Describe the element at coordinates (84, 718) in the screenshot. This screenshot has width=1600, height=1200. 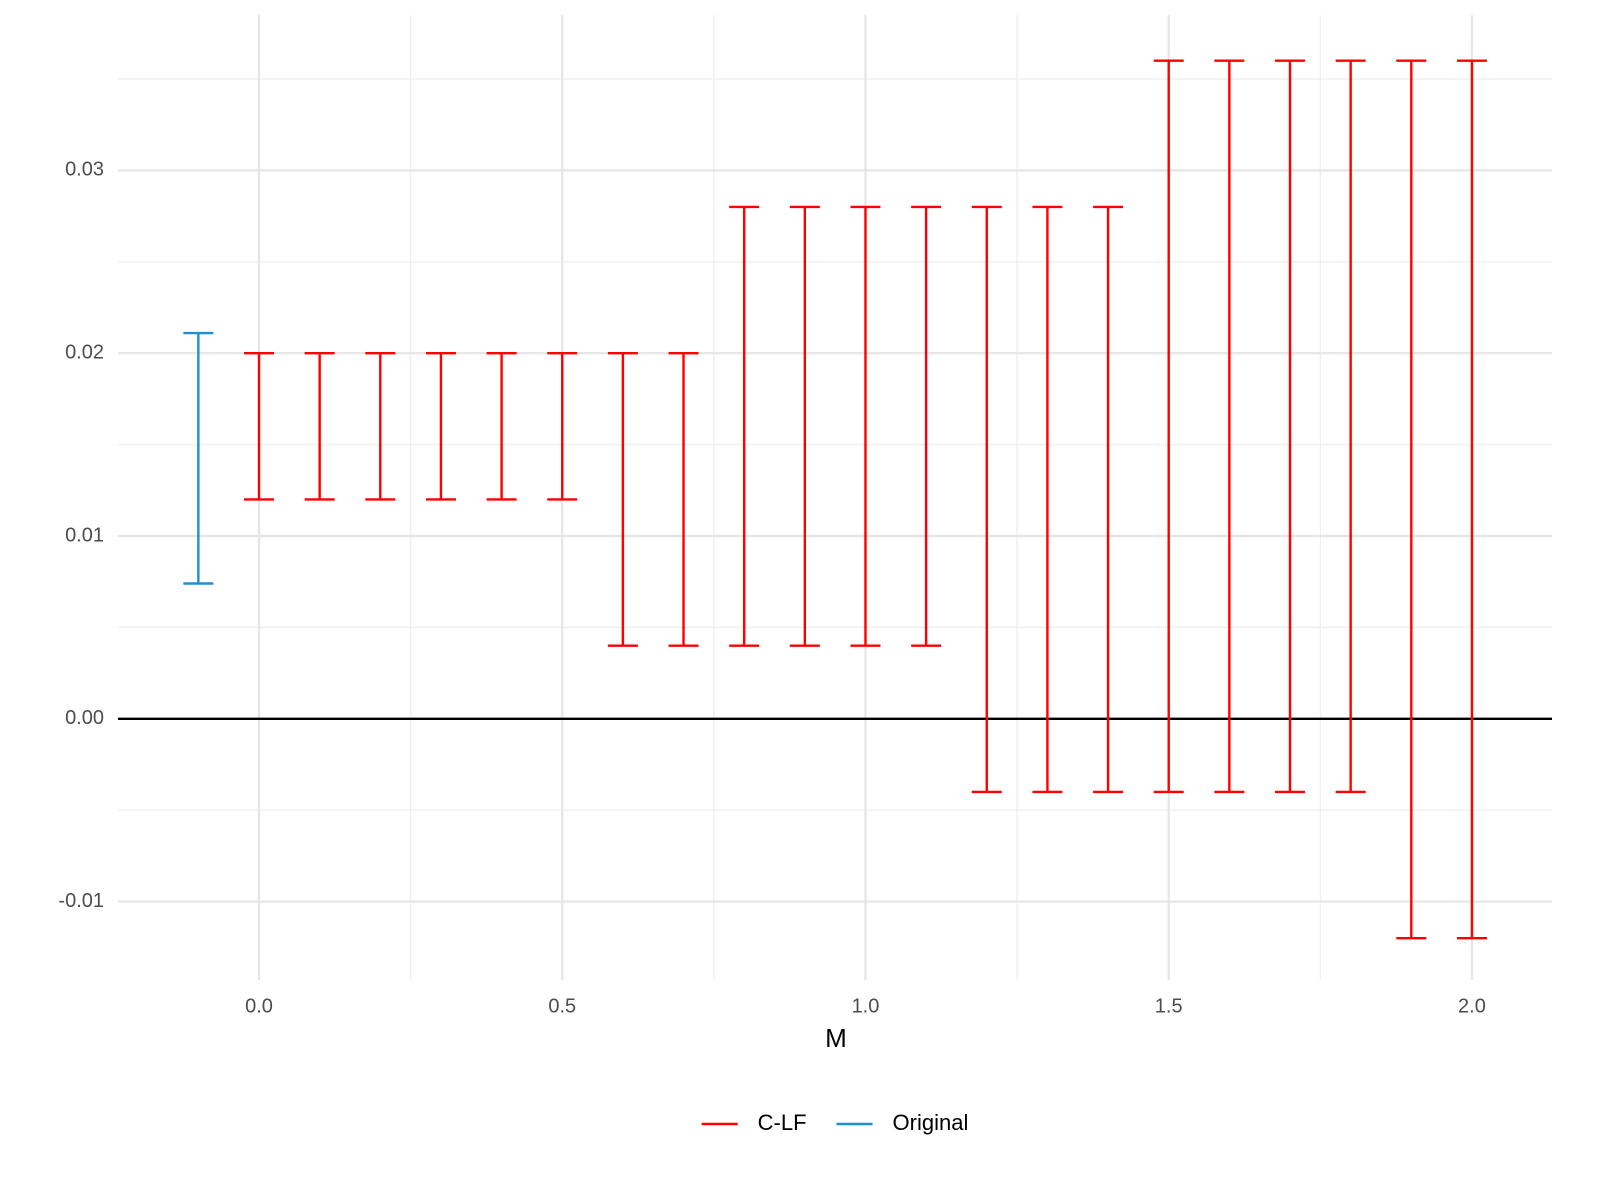
I see `y-tick-label: 0.00` at that location.